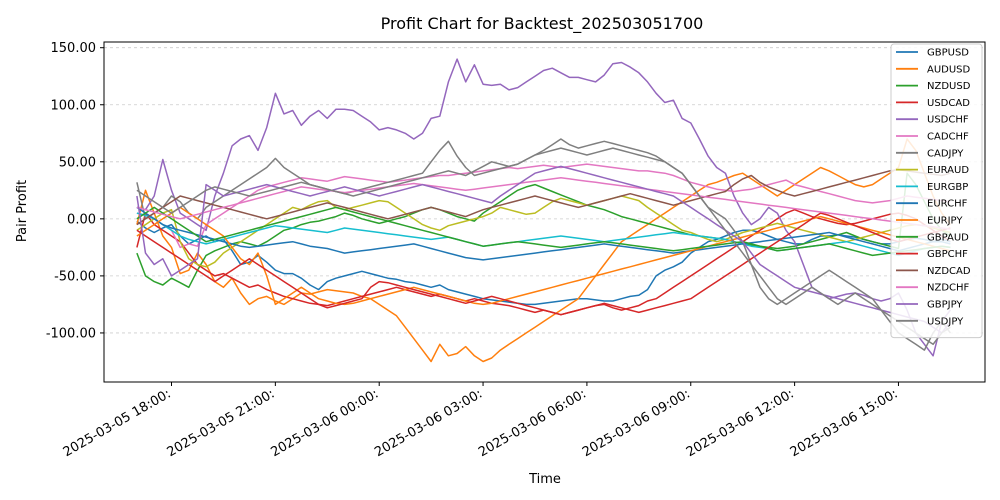 The width and height of the screenshot is (1000, 500). I want to click on series-line-nzdcad, so click(543, 197).